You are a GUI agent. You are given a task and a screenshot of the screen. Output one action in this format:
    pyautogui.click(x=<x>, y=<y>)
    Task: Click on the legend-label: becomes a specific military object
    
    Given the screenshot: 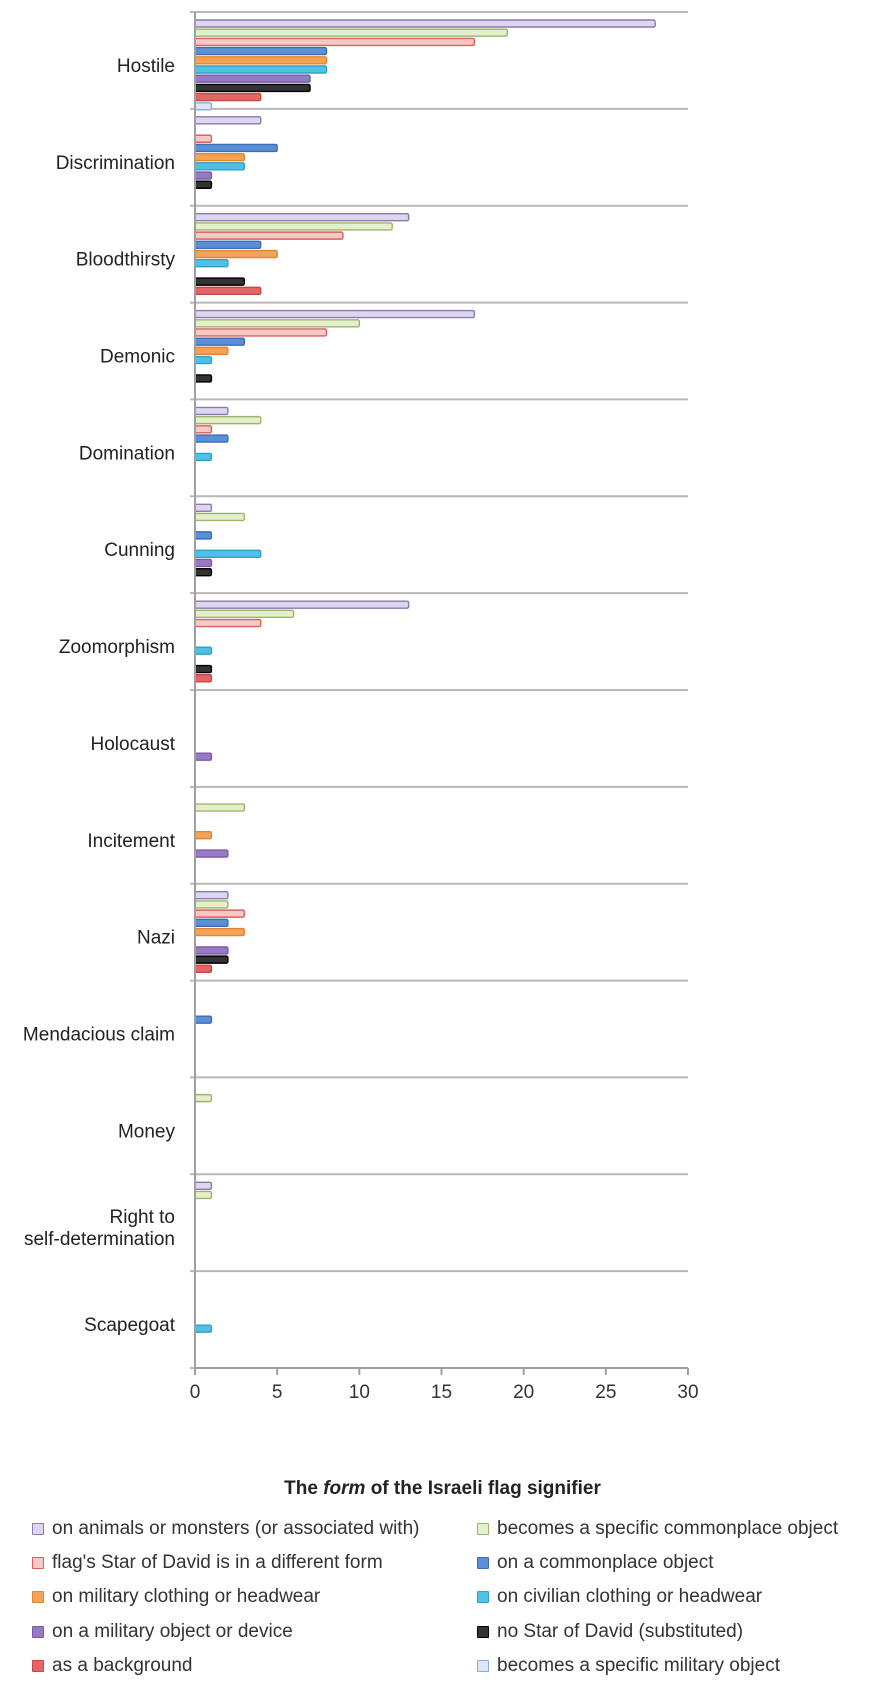 What is the action you would take?
    pyautogui.click(x=638, y=1665)
    